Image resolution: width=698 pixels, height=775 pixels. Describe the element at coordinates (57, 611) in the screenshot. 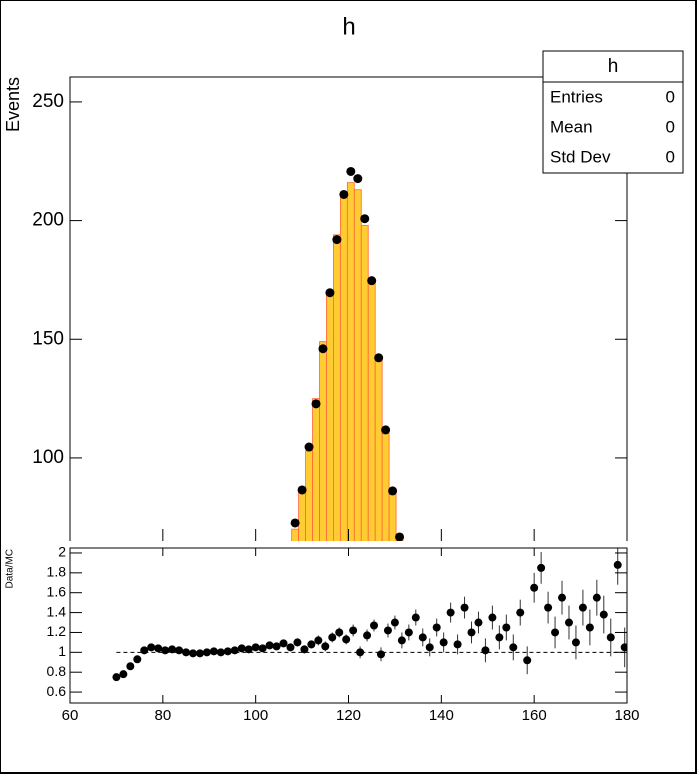

I see `y-tick-label: 1.4` at that location.